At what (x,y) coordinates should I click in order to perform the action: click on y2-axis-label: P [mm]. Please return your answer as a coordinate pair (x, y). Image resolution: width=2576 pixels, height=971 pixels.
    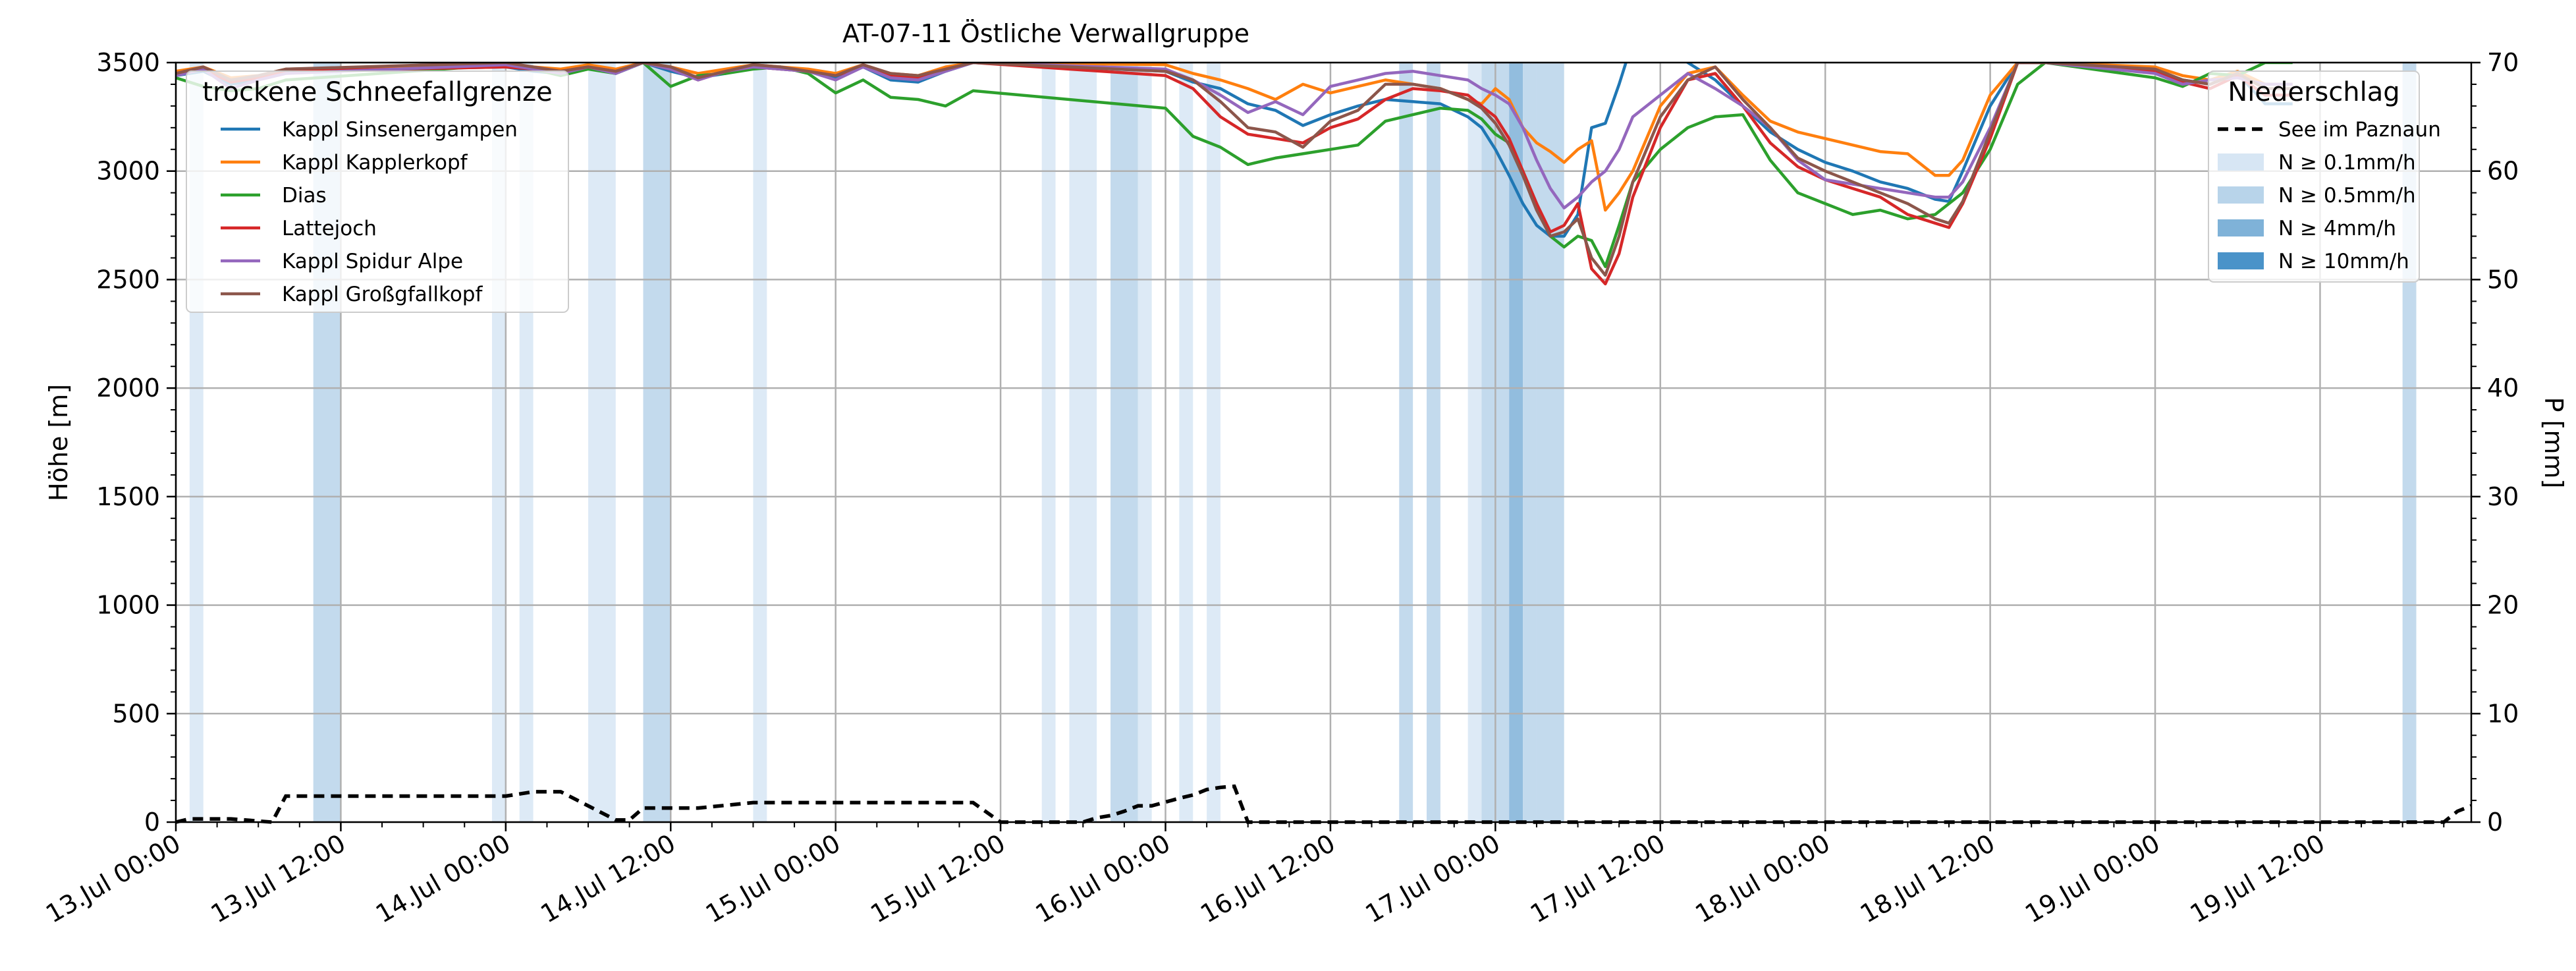
    Looking at the image, I should click on (2553, 443).